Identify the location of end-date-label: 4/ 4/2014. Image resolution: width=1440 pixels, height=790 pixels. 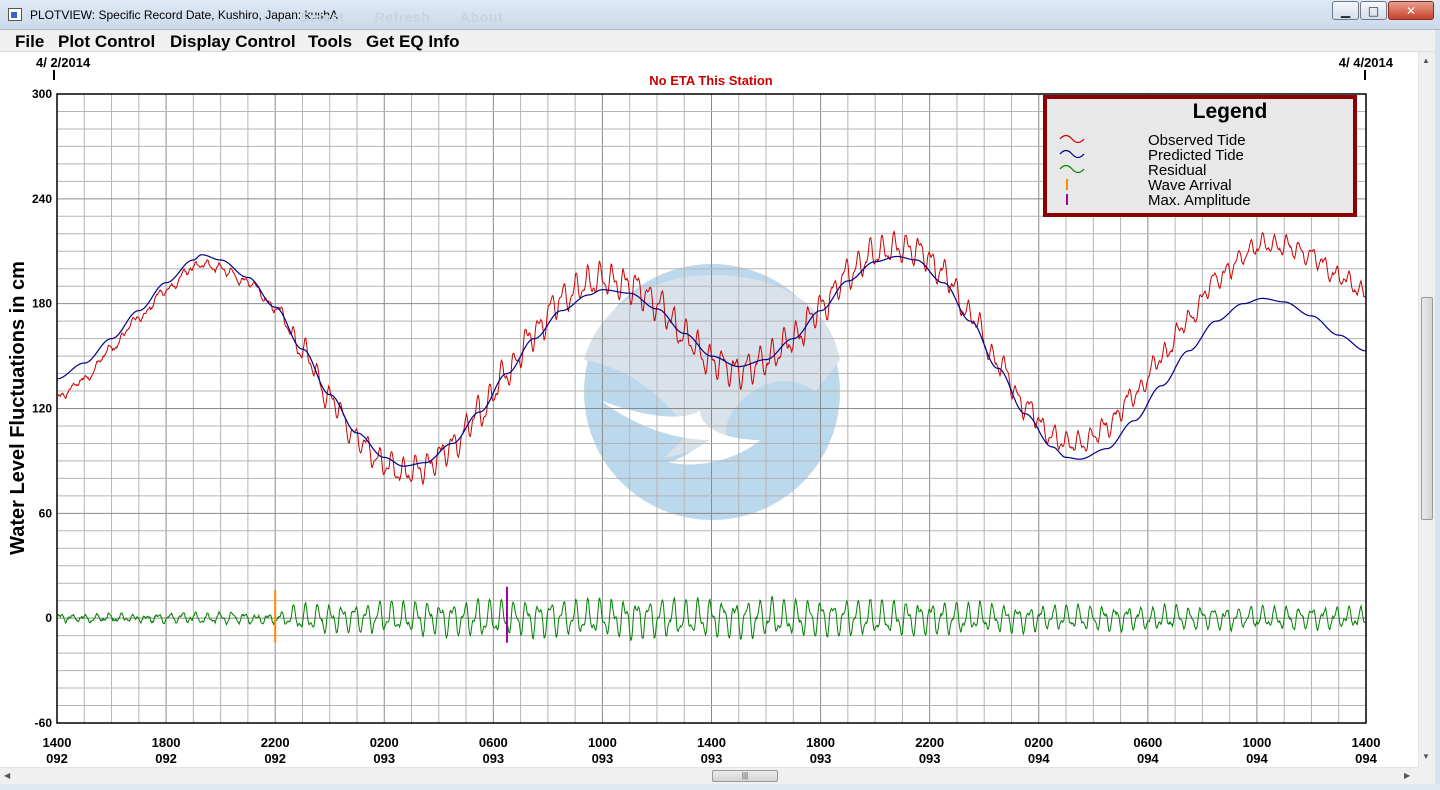
(1366, 62).